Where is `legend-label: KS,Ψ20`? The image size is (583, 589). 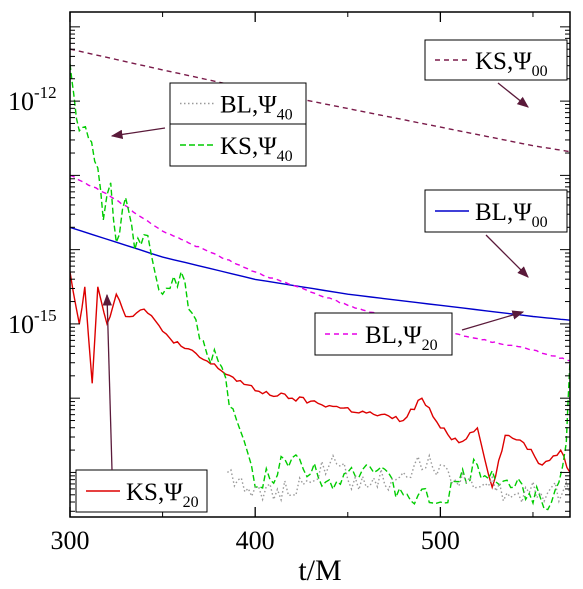 legend-label: KS,Ψ20 is located at coordinates (162, 495).